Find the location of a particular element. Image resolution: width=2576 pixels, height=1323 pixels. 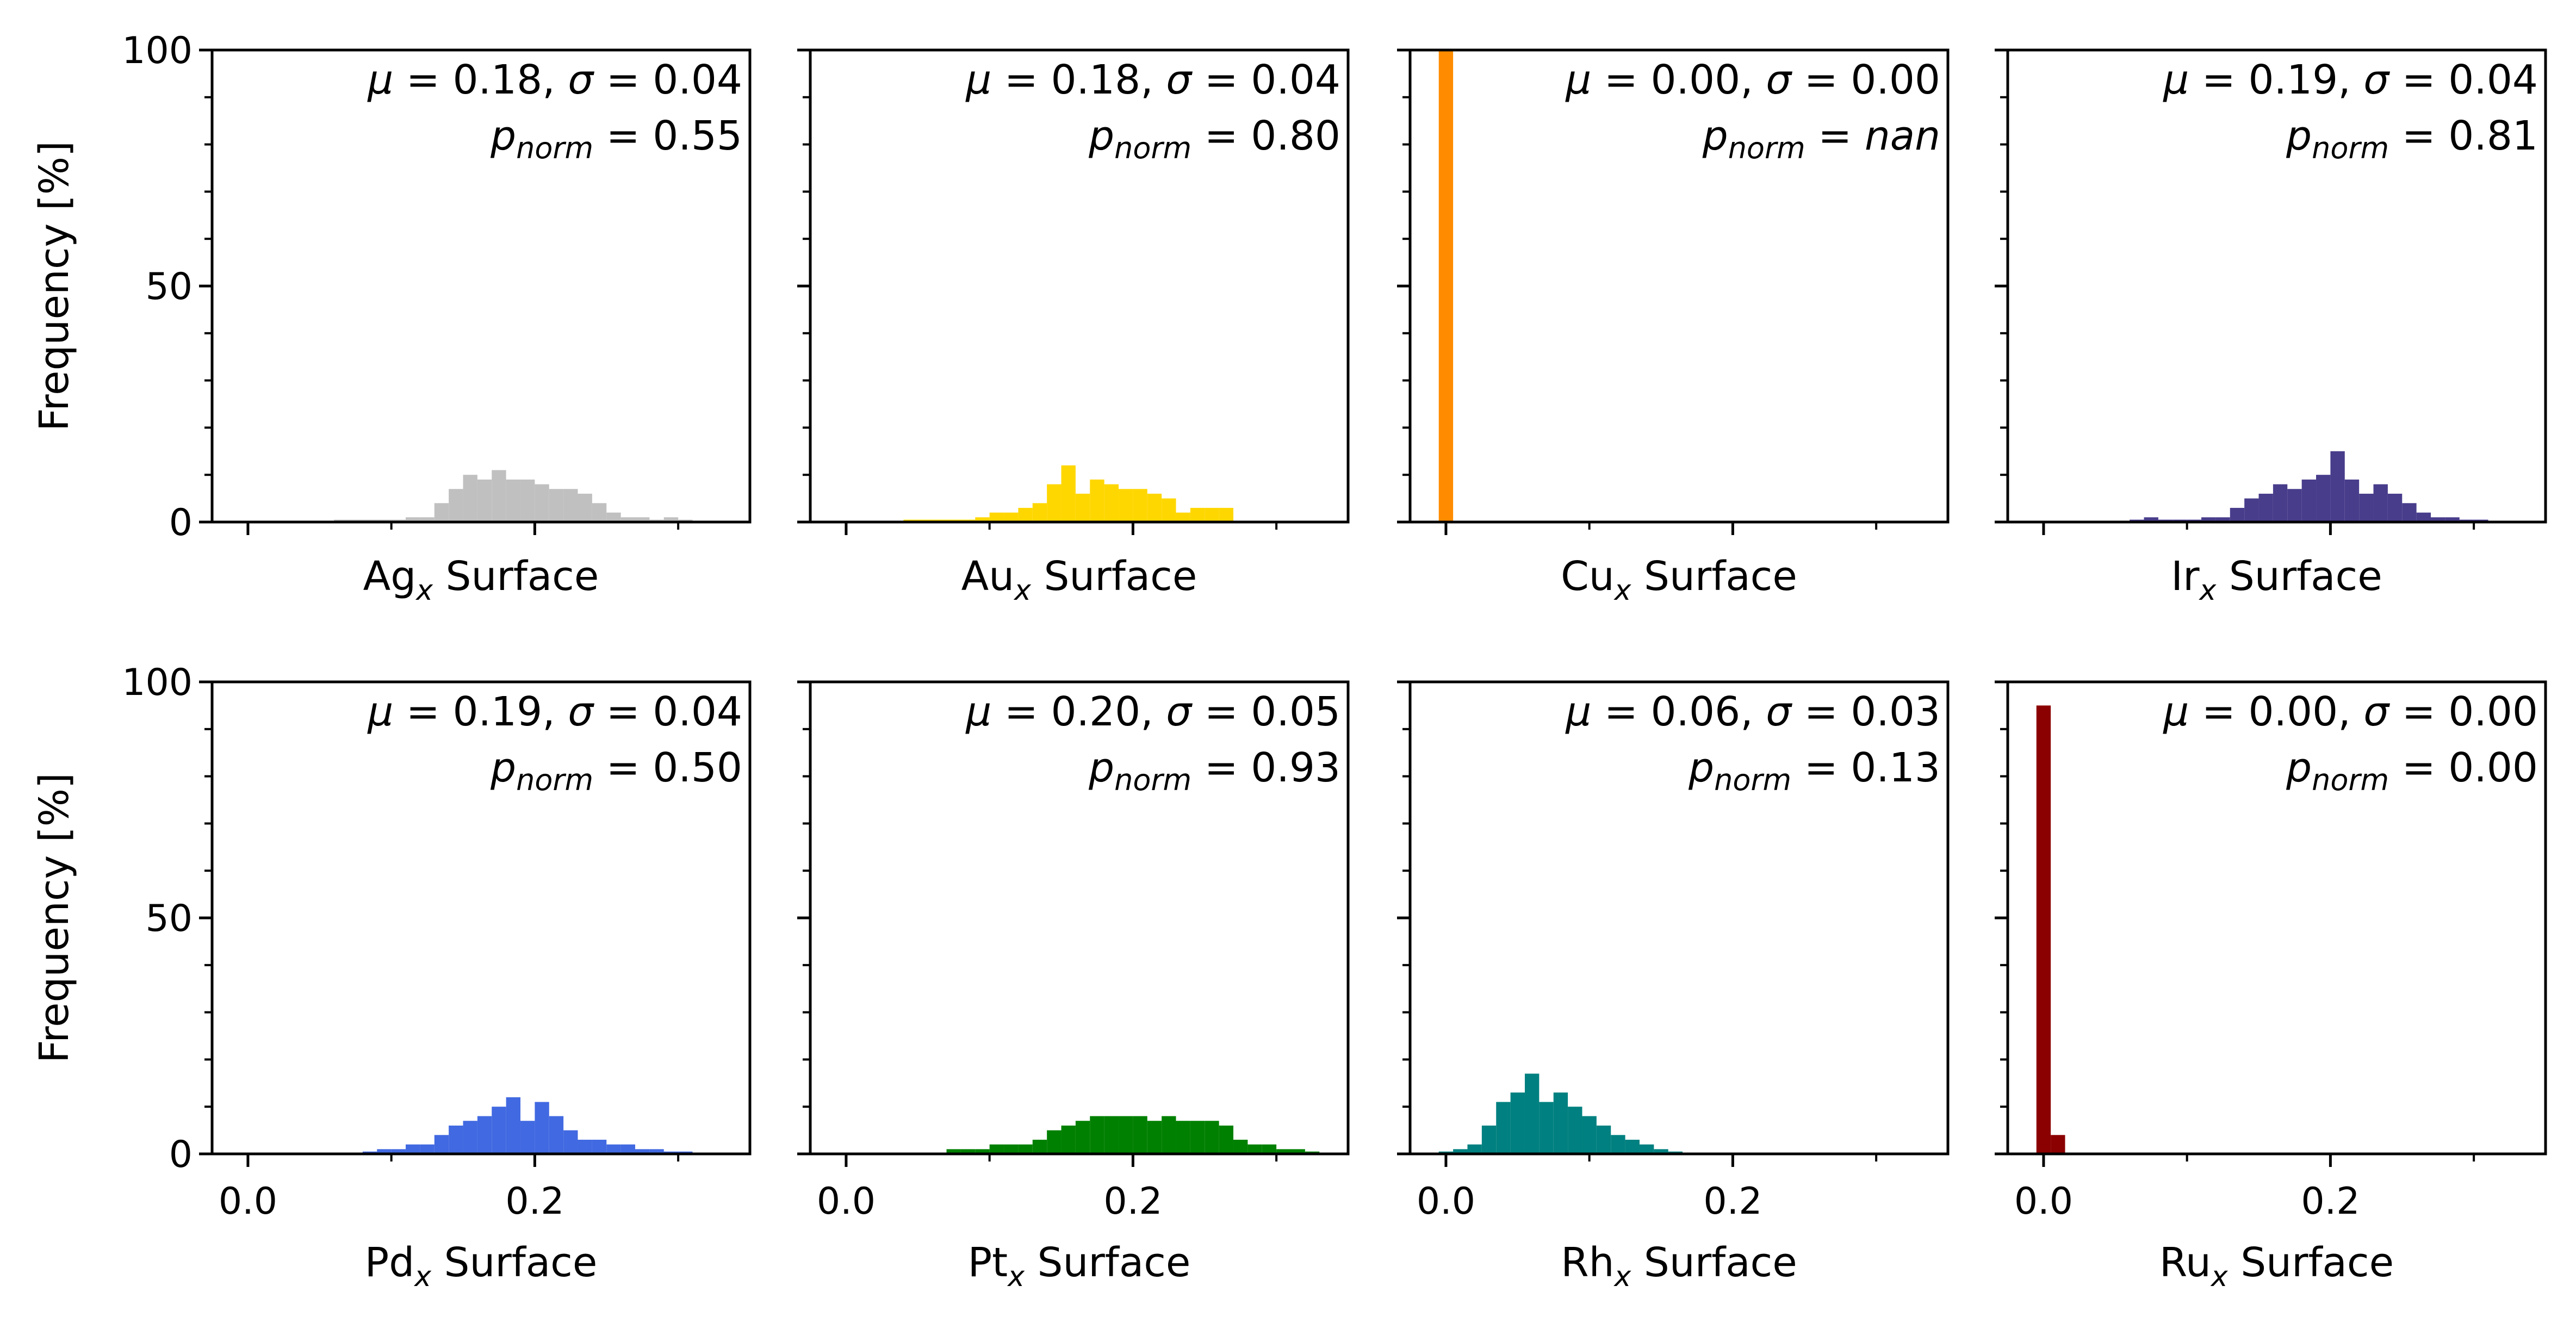

y-axis-label: Frequency [%] is located at coordinates (55, 286).